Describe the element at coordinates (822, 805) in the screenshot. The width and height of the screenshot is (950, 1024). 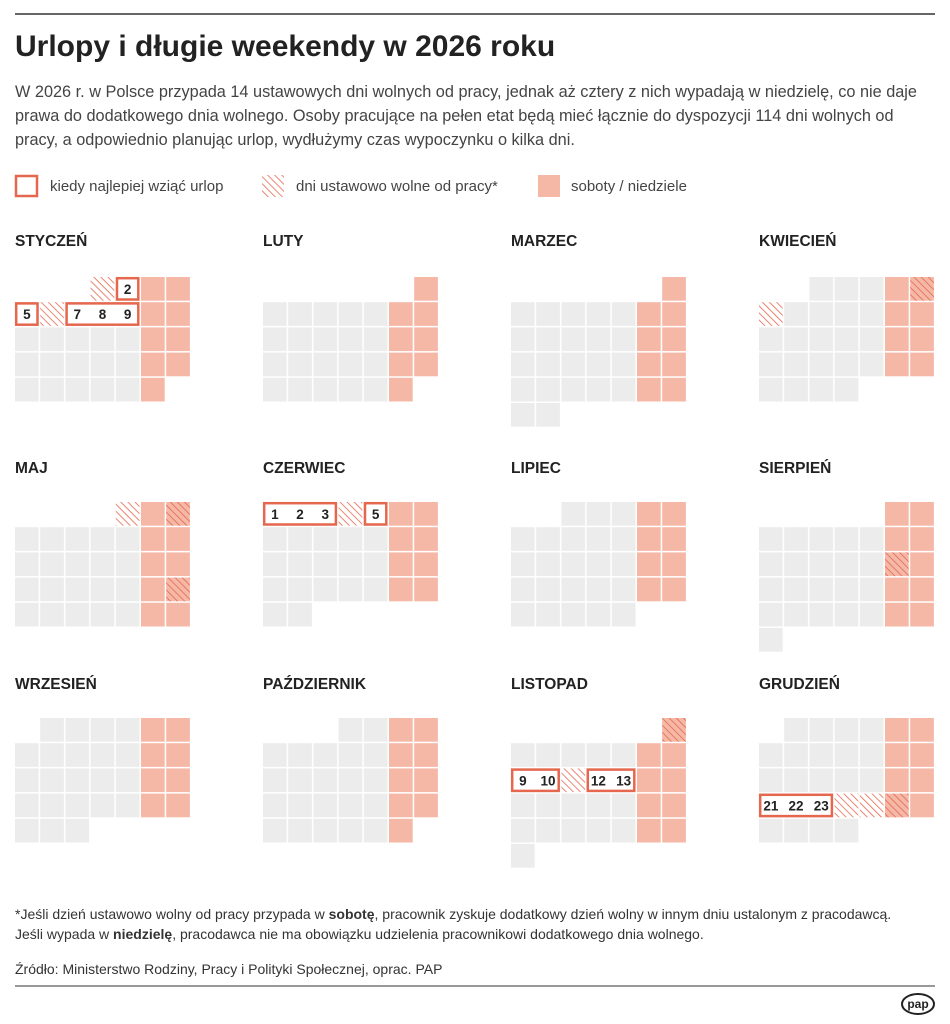
I see `leave-day: 23` at that location.